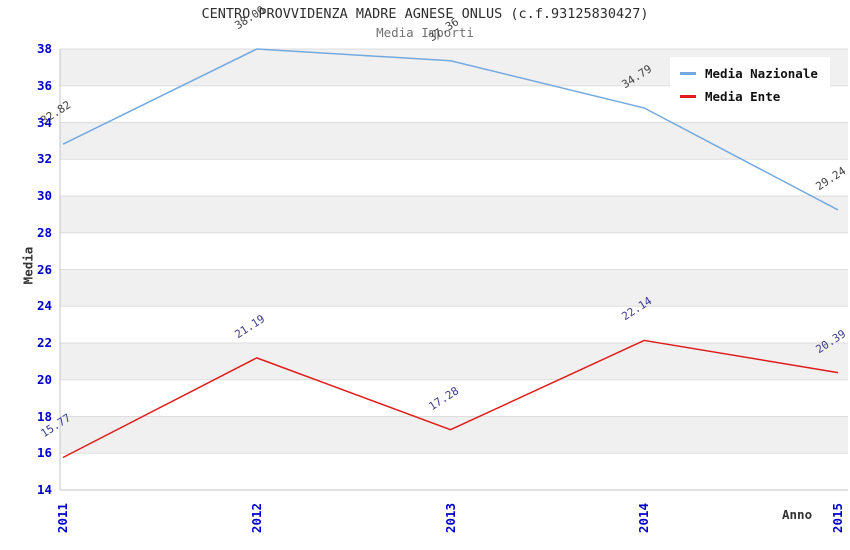 The width and height of the screenshot is (850, 550). What do you see at coordinates (44, 48) in the screenshot?
I see `y-tick-label: 38` at bounding box center [44, 48].